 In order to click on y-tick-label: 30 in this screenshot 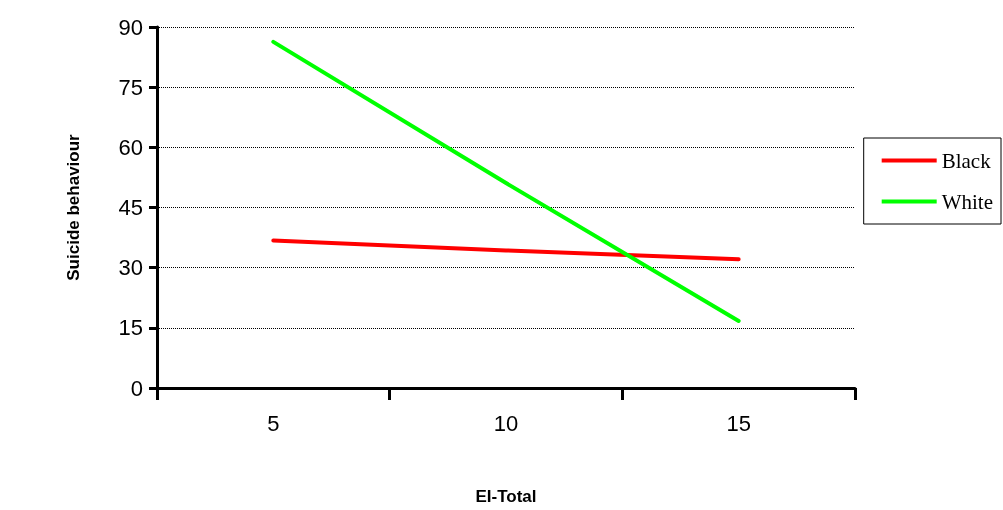, I will do `click(130, 268)`.